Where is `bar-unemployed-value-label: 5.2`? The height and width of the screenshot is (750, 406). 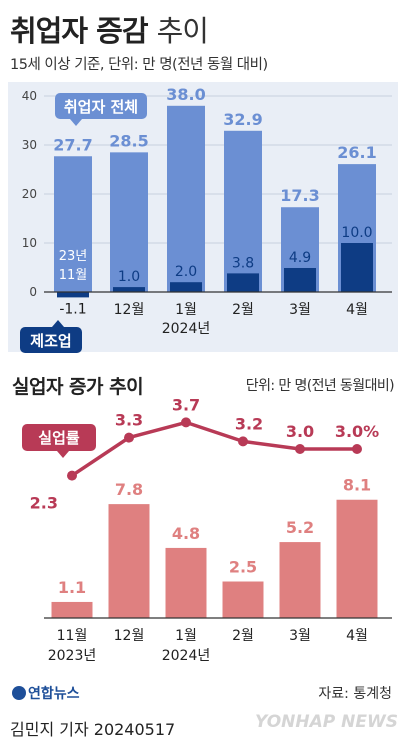
bar-unemployed-value-label: 5.2 is located at coordinates (300, 527).